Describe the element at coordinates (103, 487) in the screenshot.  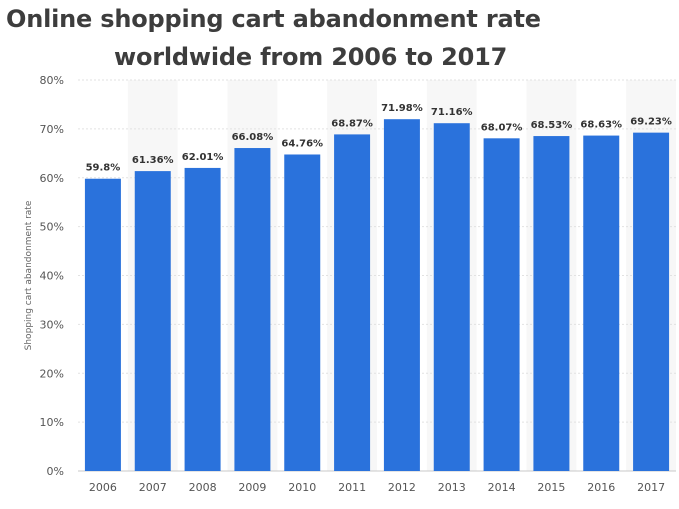
I see `x-tick-label: 2006` at that location.